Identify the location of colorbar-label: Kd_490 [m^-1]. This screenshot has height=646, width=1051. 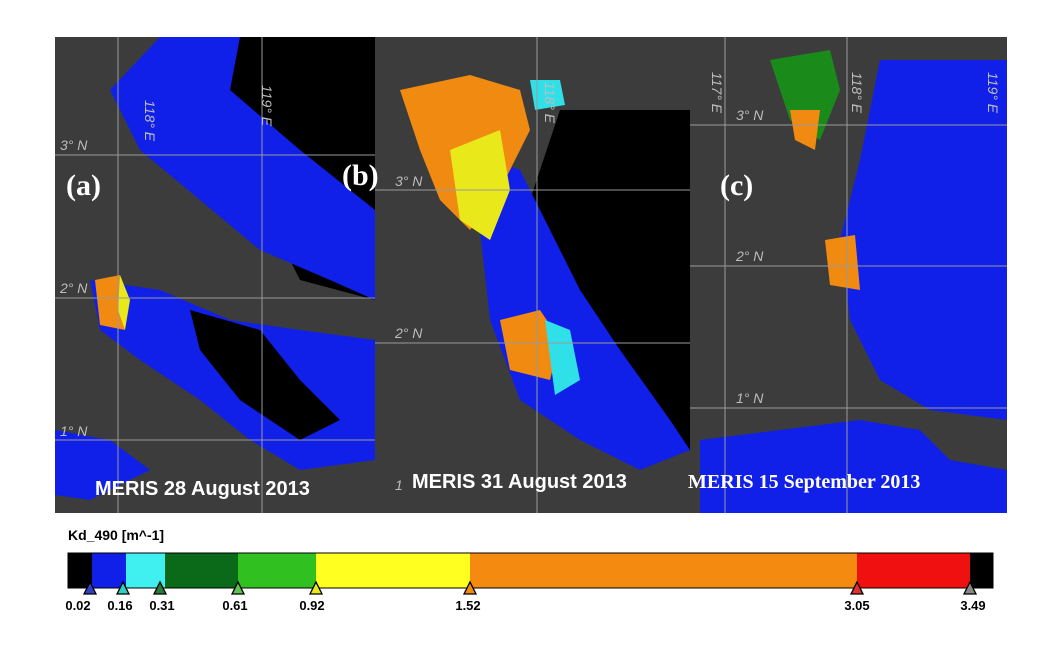
(116, 535).